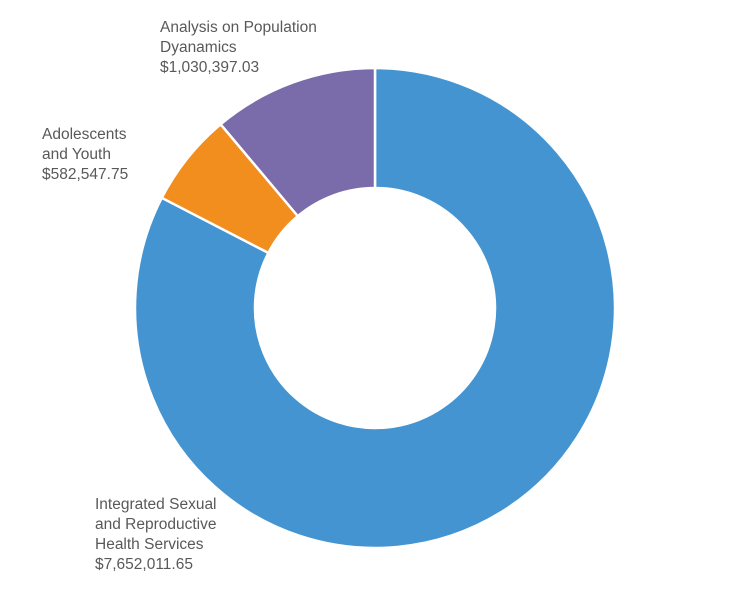  I want to click on slice-label-line: and Youth, so click(76, 154).